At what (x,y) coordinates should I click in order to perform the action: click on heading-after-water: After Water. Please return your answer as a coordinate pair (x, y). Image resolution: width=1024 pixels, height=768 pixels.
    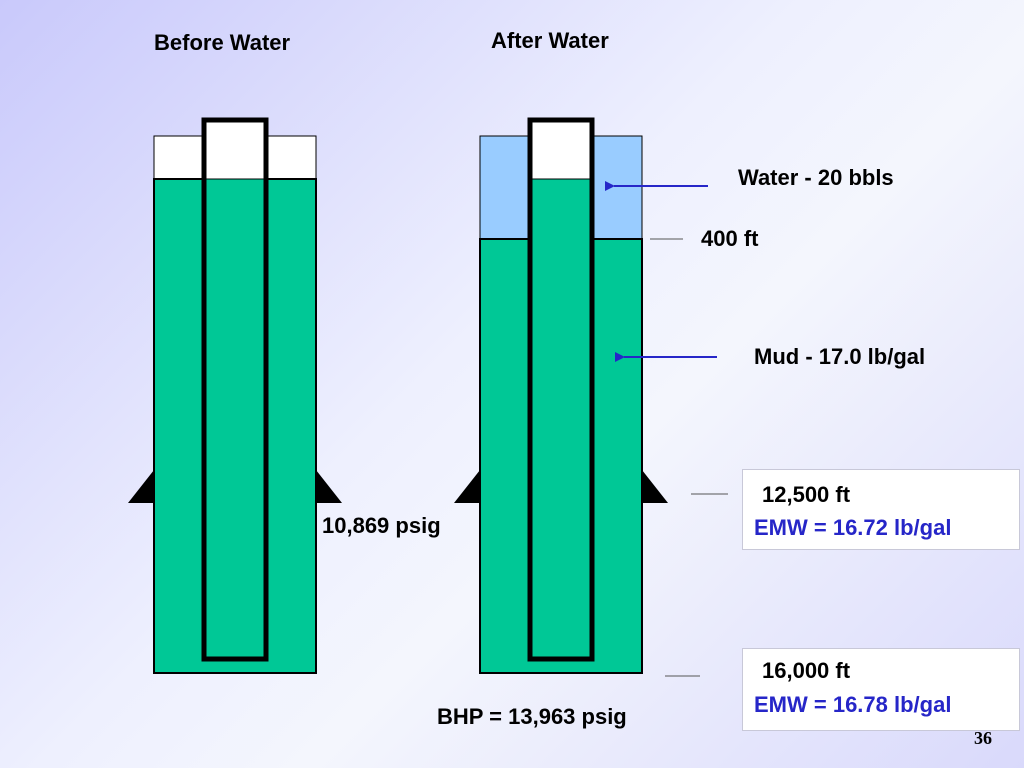
    Looking at the image, I should click on (550, 40).